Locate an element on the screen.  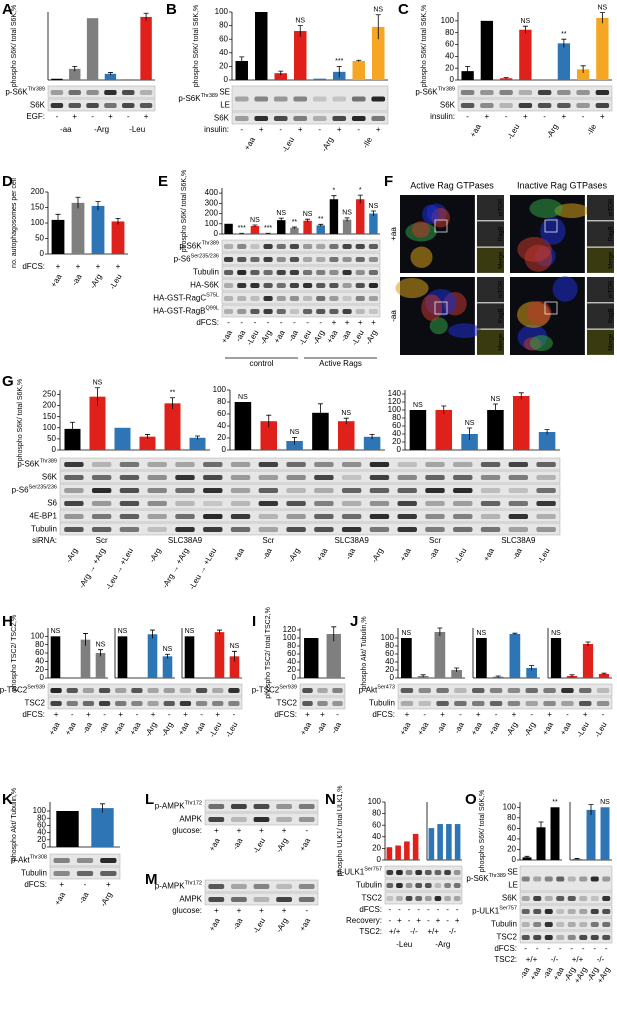
blot-superscript: Ser235/236 is located at coordinates (43, 488).